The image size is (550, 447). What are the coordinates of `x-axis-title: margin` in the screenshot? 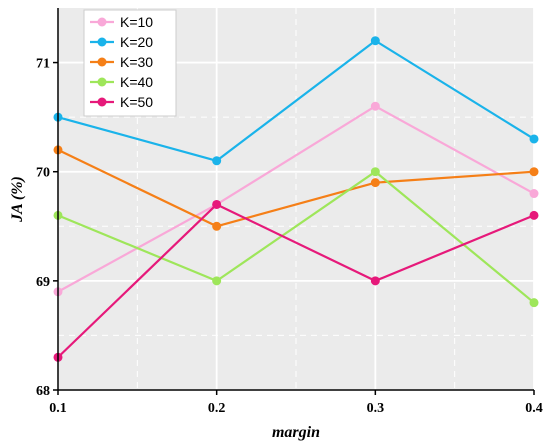 It's located at (296, 432).